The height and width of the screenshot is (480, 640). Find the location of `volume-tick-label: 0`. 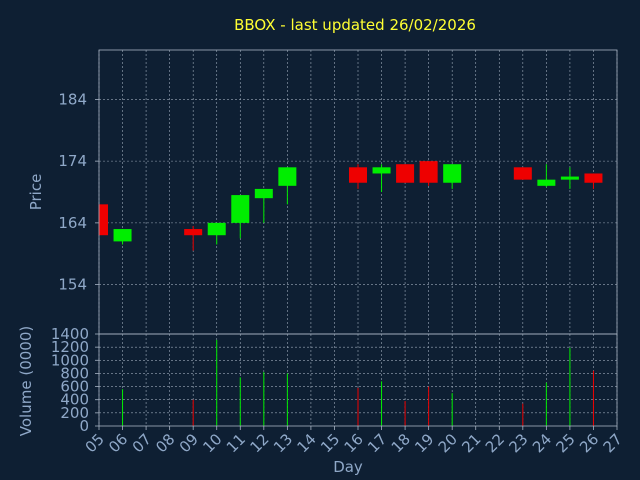

volume-tick-label: 0 is located at coordinates (84, 426).